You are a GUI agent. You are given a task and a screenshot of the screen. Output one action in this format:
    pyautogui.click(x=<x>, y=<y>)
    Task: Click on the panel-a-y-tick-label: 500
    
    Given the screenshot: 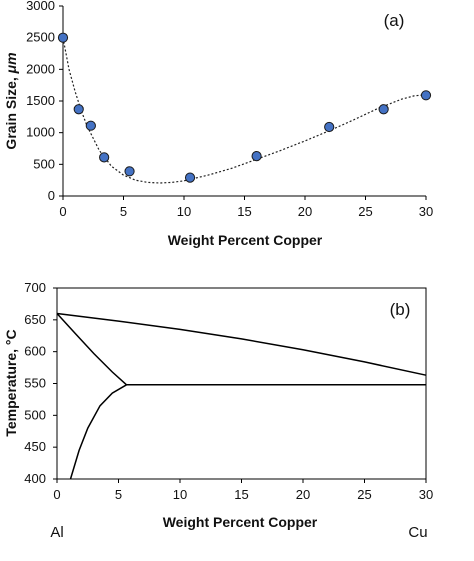 What is the action you would take?
    pyautogui.click(x=44, y=163)
    